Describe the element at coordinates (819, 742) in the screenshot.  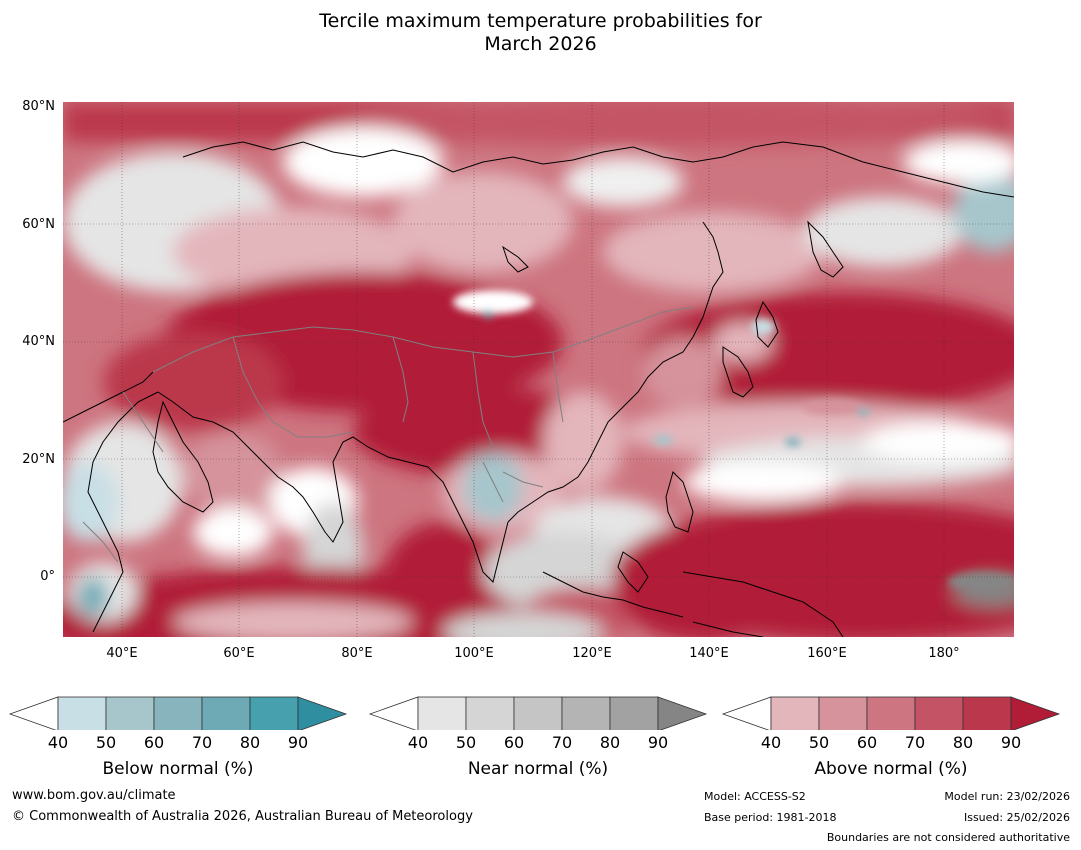
I see `legend-above-tick: 50` at that location.